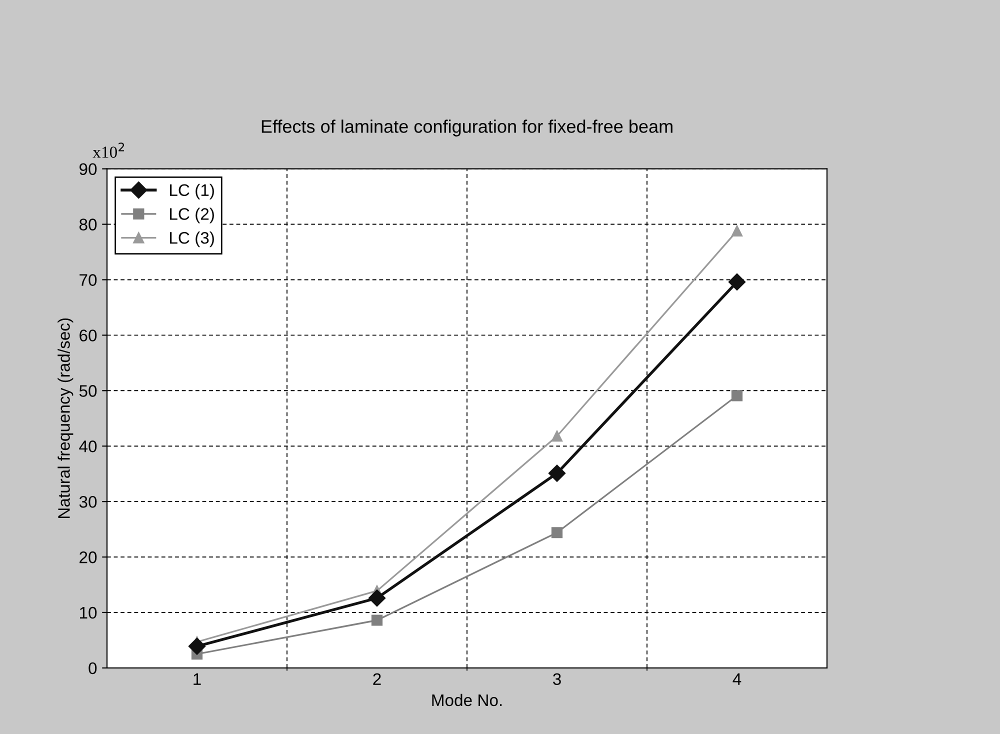 Image resolution: width=1000 pixels, height=734 pixels. Describe the element at coordinates (377, 679) in the screenshot. I see `x-tick-label: 2` at that location.